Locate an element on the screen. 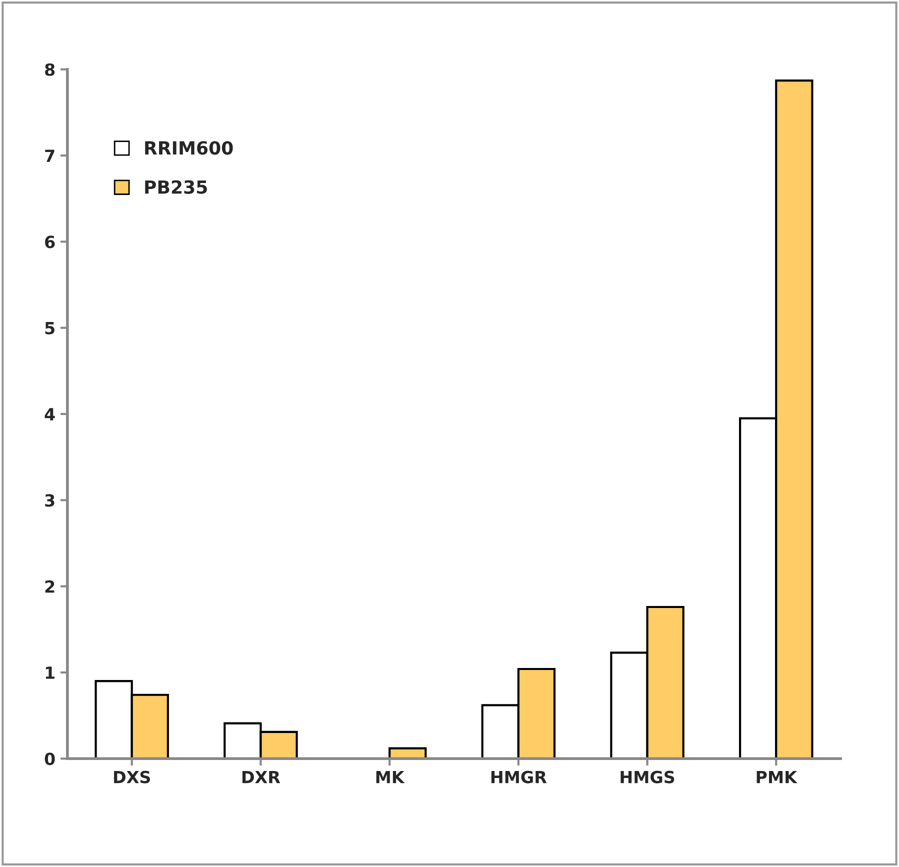 This screenshot has width=899, height=867. y-tick-label: 2 is located at coordinates (49, 586).